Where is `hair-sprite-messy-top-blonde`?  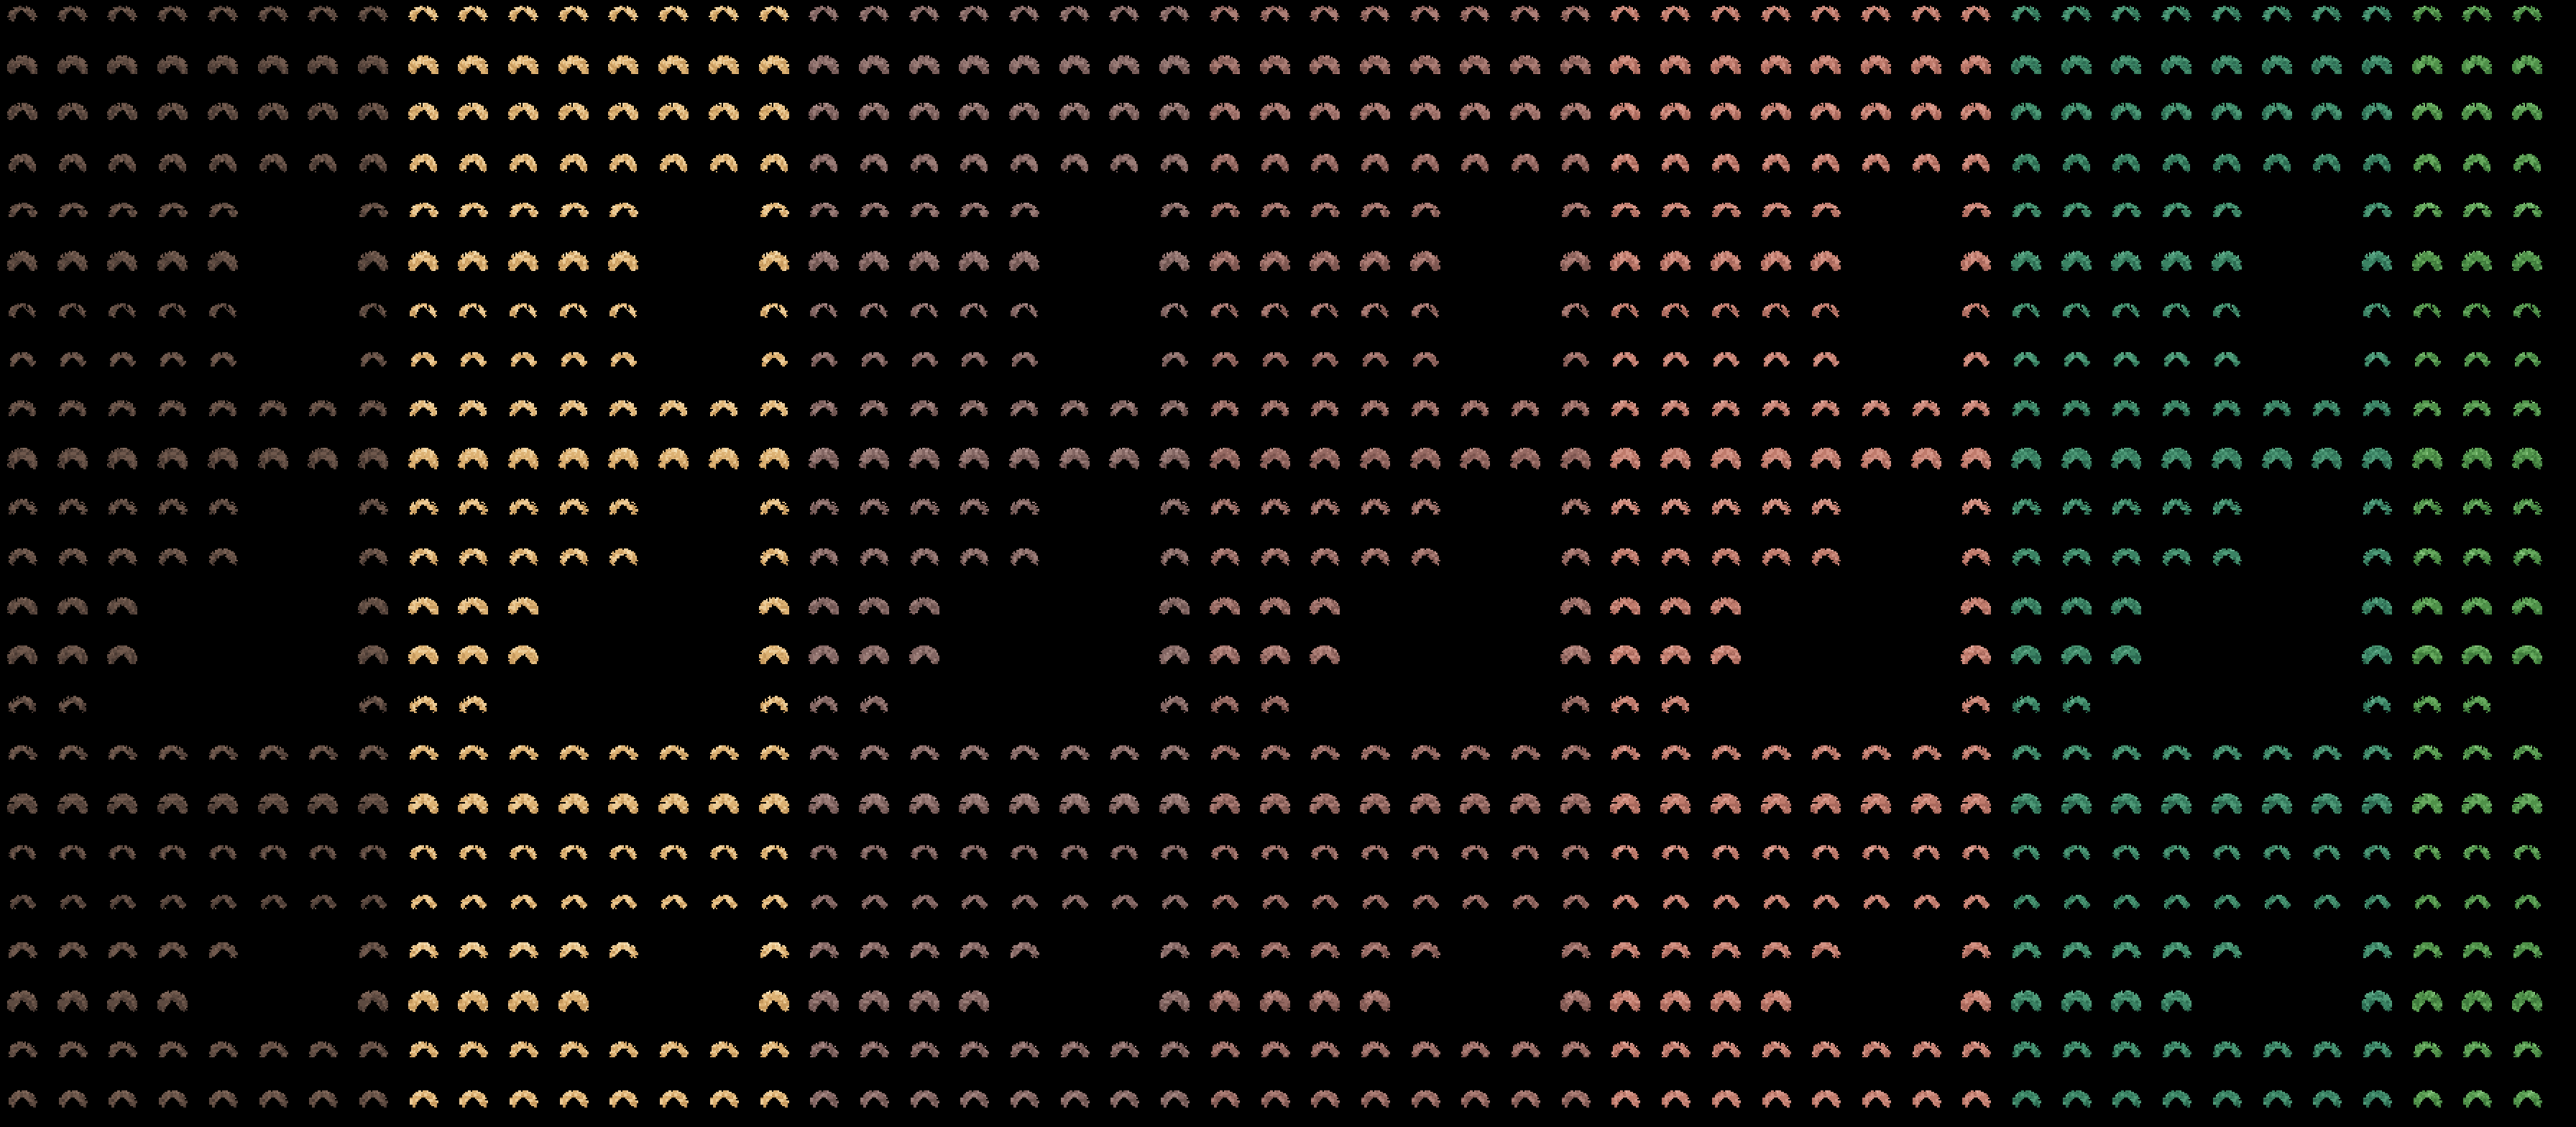
hair-sprite-messy-top-blonde is located at coordinates (424, 707).